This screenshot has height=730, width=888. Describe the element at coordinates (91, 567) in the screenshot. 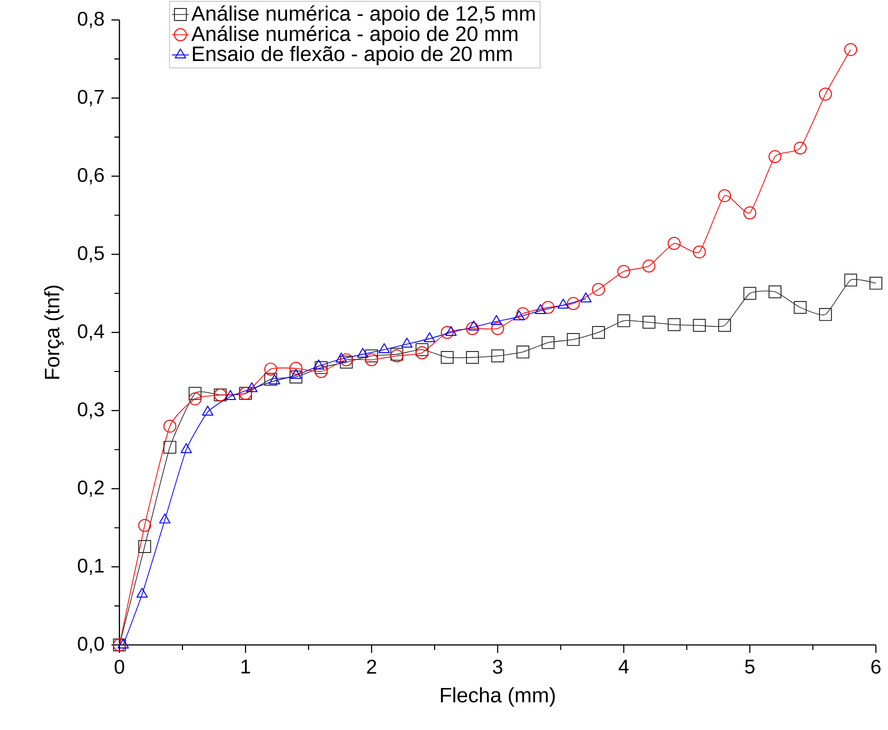

I see `y-tick-label: 0,1` at that location.